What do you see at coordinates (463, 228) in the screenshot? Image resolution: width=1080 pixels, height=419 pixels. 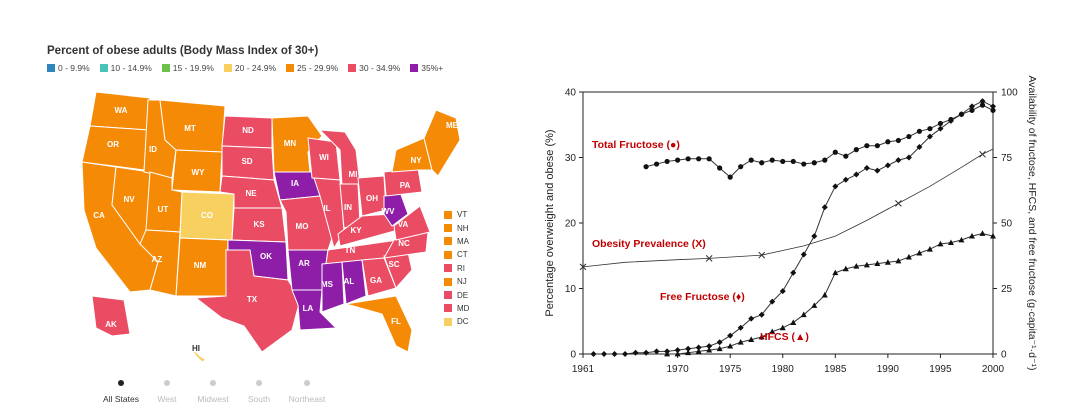 I see `small-state-label: NH` at bounding box center [463, 228].